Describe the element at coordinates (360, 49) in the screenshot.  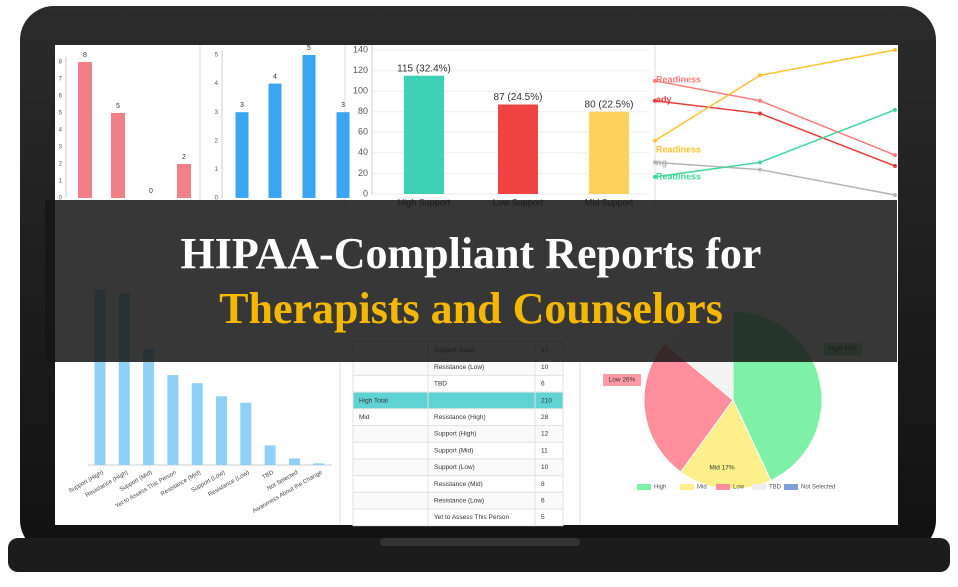
I see `y-tick-label: 140` at that location.